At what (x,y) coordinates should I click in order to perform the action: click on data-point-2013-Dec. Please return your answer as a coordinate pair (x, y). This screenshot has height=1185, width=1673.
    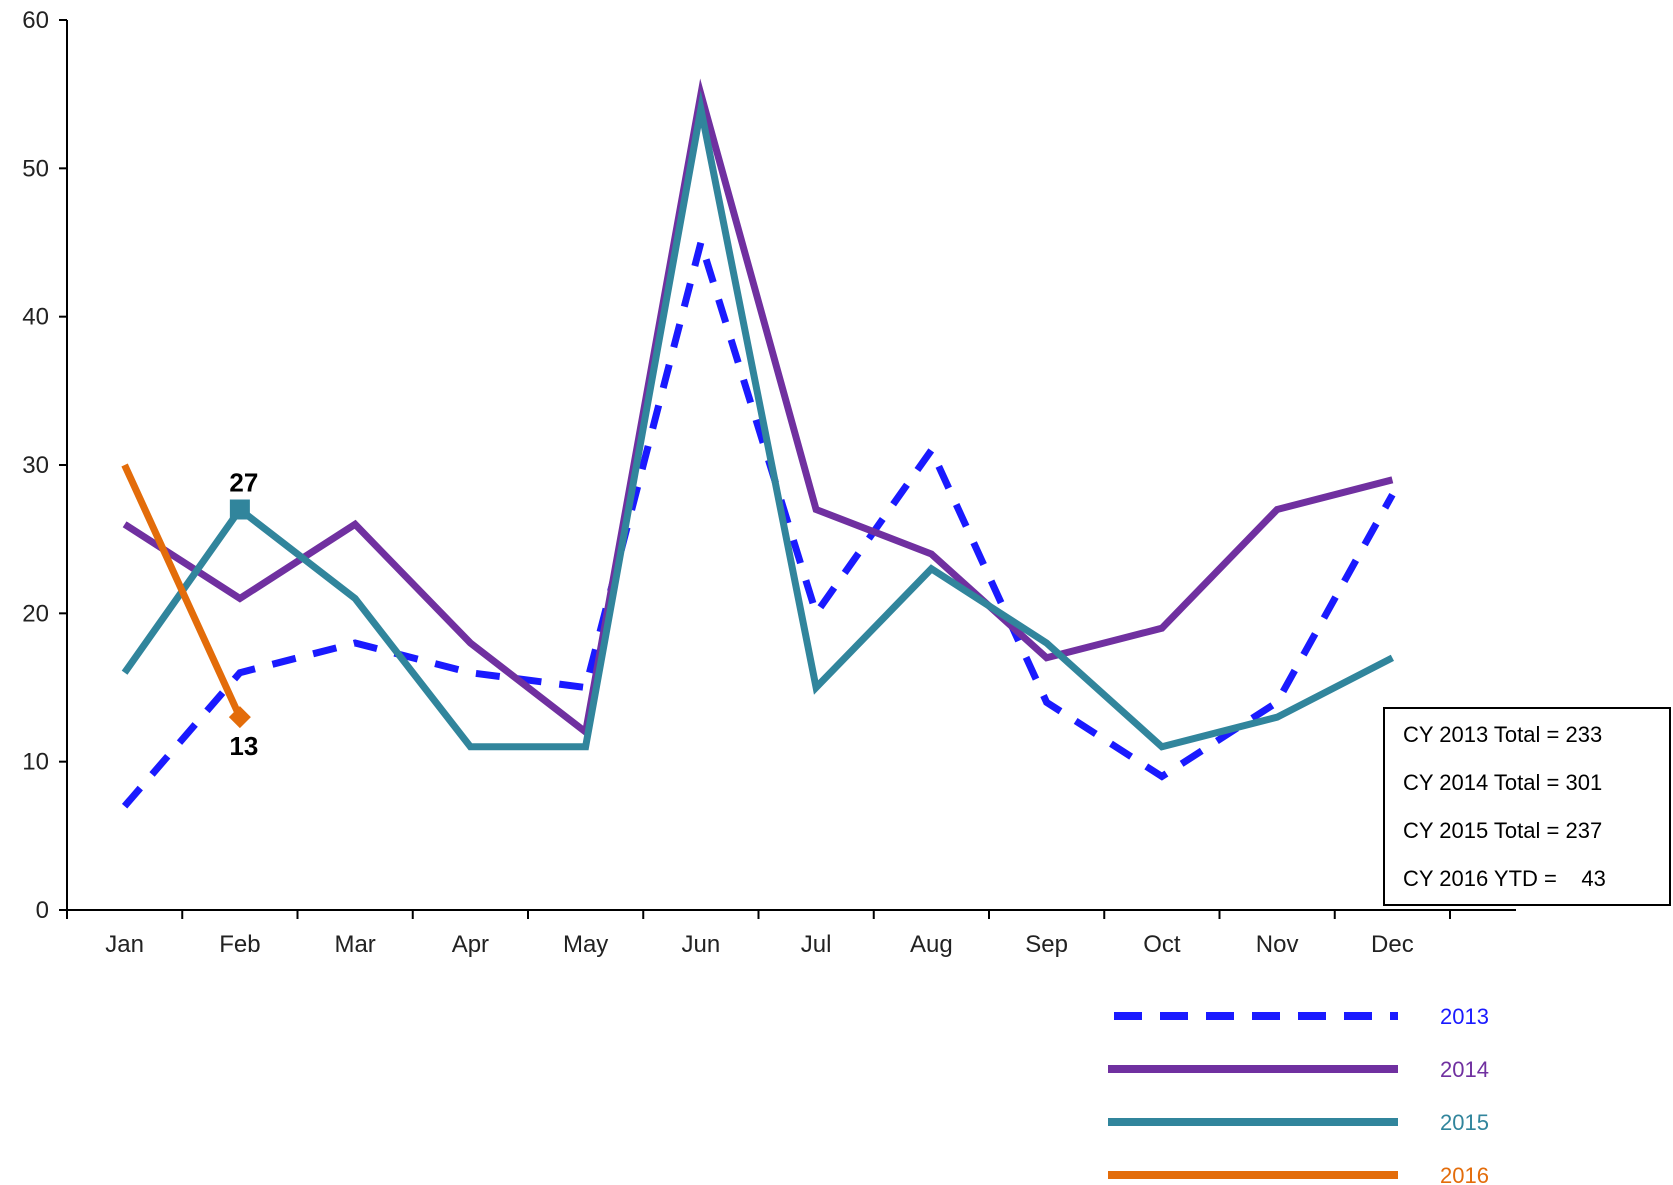
    Looking at the image, I should click on (1392, 495).